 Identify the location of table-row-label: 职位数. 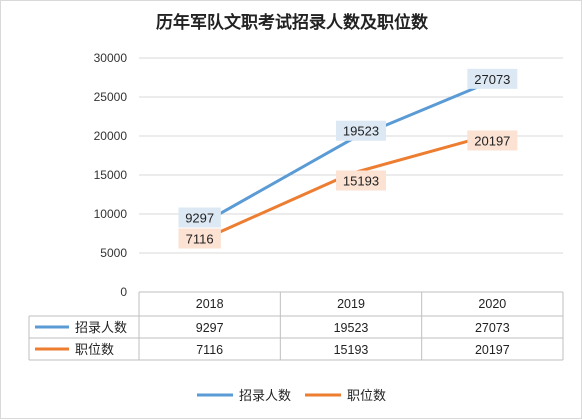
(94, 350).